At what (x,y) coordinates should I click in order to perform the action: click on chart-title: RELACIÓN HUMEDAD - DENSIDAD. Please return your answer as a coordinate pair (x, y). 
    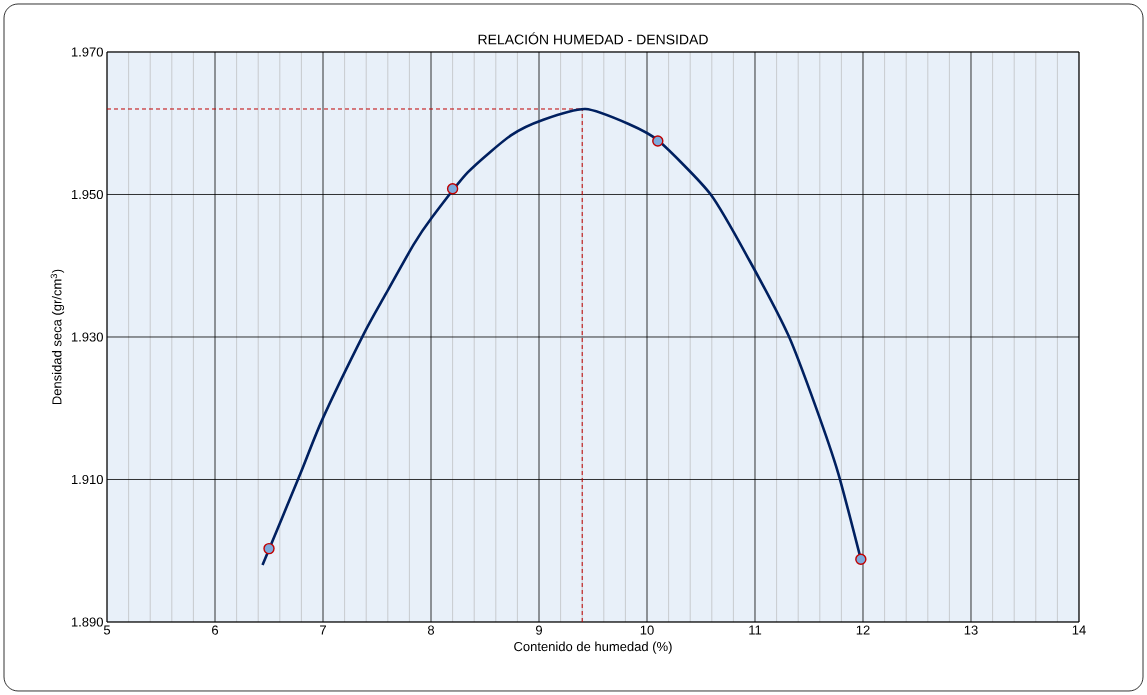
    Looking at the image, I should click on (593, 38).